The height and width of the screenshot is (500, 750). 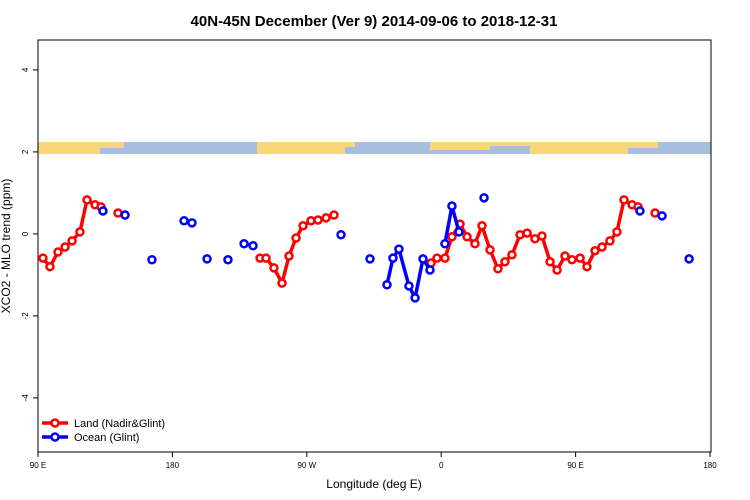 What do you see at coordinates (25, 316) in the screenshot?
I see `y-tick-label: -2` at bounding box center [25, 316].